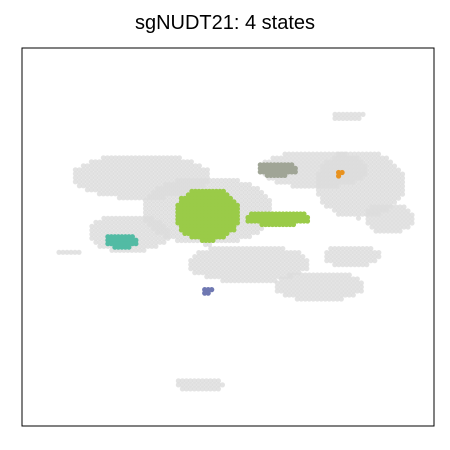  Describe the element at coordinates (390, 219) in the screenshot. I see `background-region-right-extension` at that location.